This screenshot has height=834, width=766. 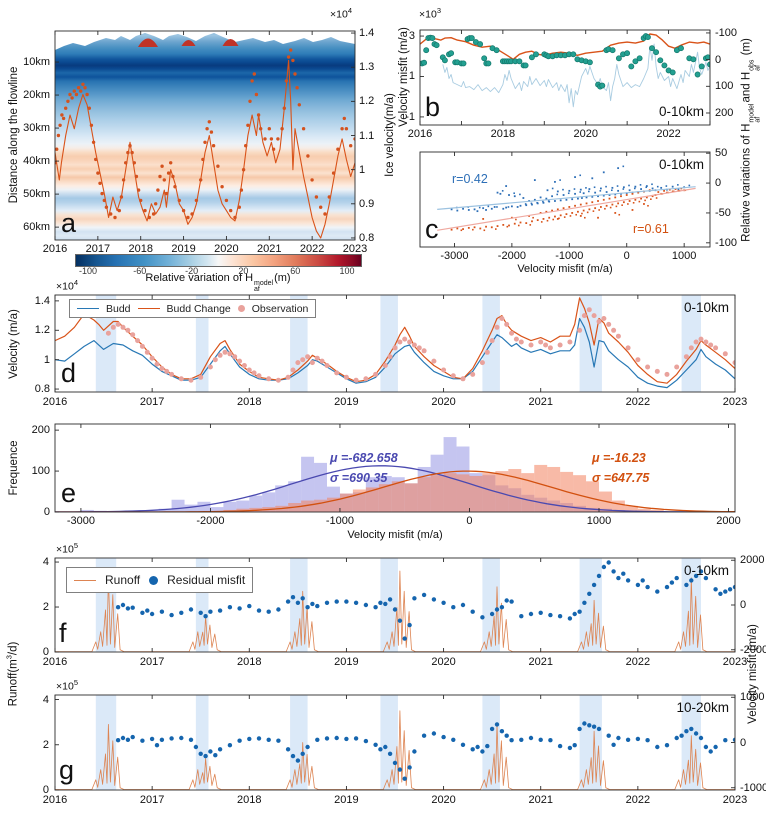 I want to click on panel-a-ylabel: Distance along the flowline, so click(x=14, y=135).